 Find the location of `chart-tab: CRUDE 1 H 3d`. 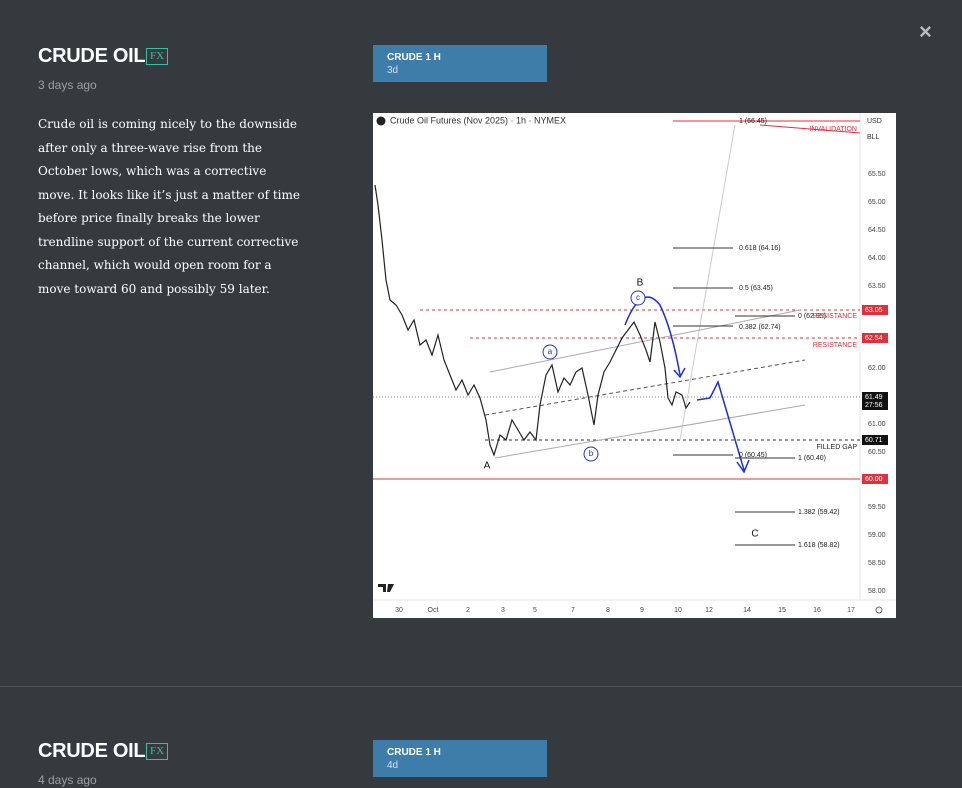

chart-tab: CRUDE 1 H 3d is located at coordinates (460, 63).